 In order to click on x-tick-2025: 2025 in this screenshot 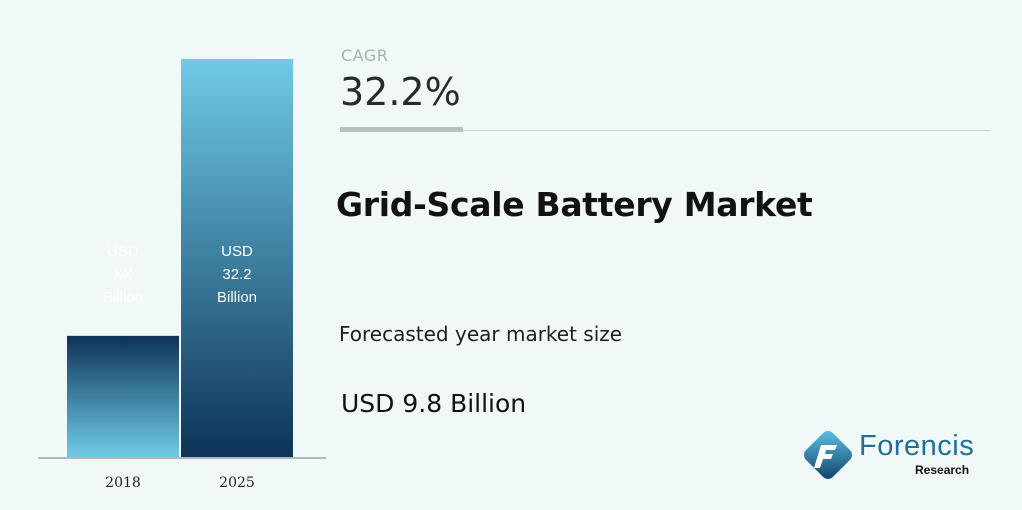, I will do `click(237, 483)`.